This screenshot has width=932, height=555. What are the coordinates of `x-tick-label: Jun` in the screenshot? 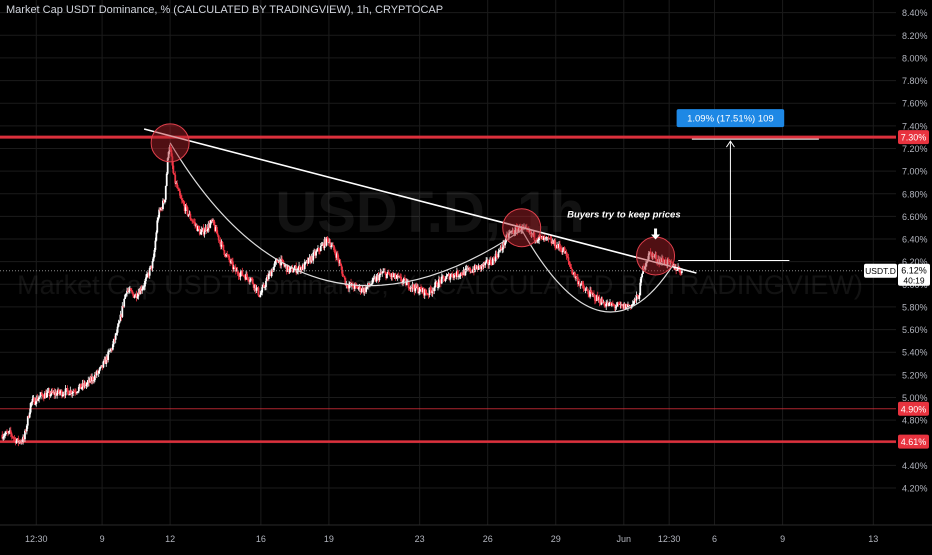 It's located at (624, 539).